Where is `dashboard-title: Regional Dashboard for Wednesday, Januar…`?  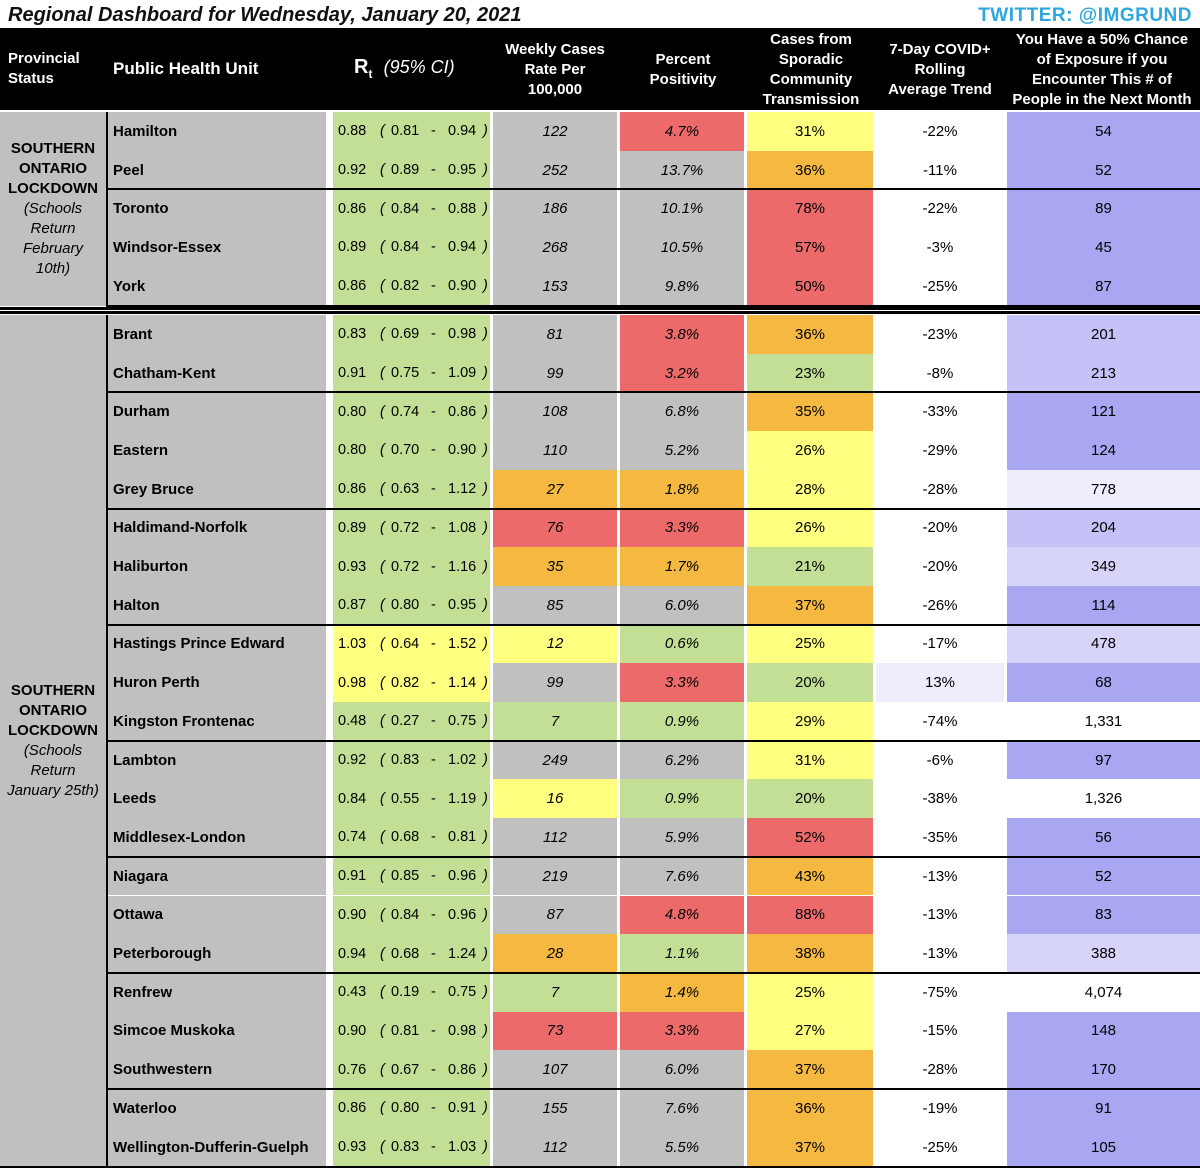 dashboard-title: Regional Dashboard for Wednesday, Januar… is located at coordinates (265, 15).